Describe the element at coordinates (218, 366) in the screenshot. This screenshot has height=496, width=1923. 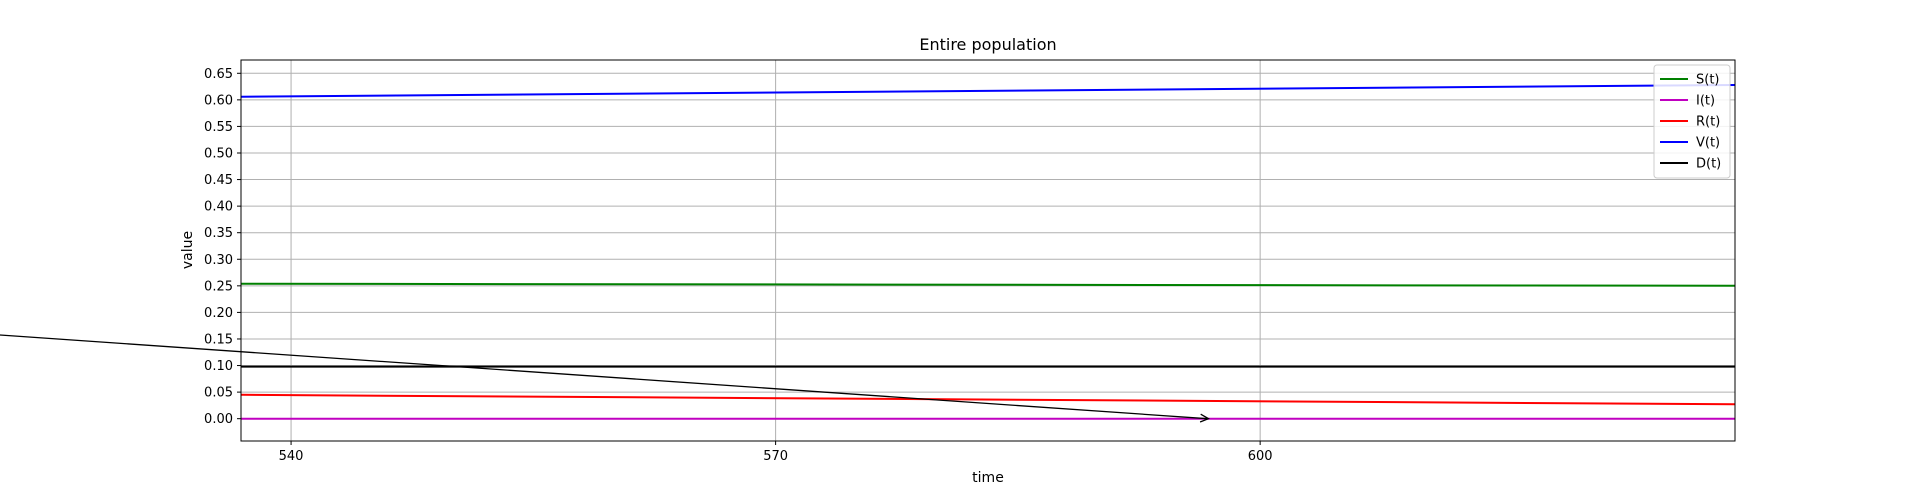
I see `y-tick-label: 0.10` at that location.